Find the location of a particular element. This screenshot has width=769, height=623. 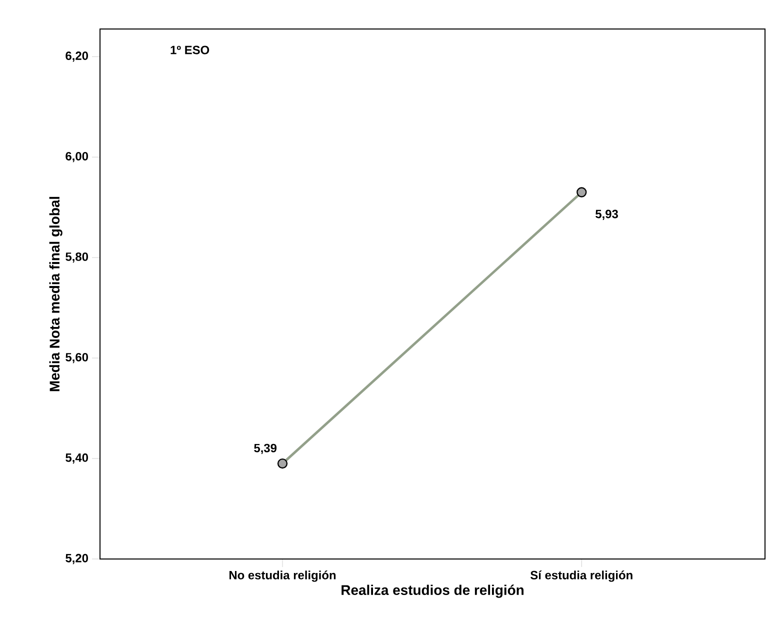

y-axis-title: Media Nota media final global is located at coordinates (55, 294).